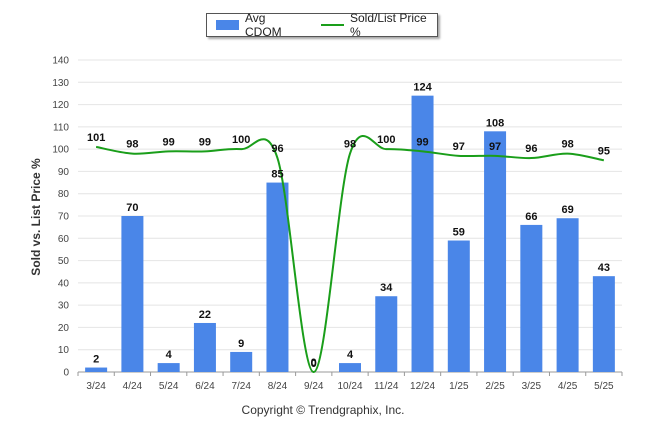 The width and height of the screenshot is (646, 434). What do you see at coordinates (386, 288) in the screenshot?
I see `bar-data-label: 34` at bounding box center [386, 288].